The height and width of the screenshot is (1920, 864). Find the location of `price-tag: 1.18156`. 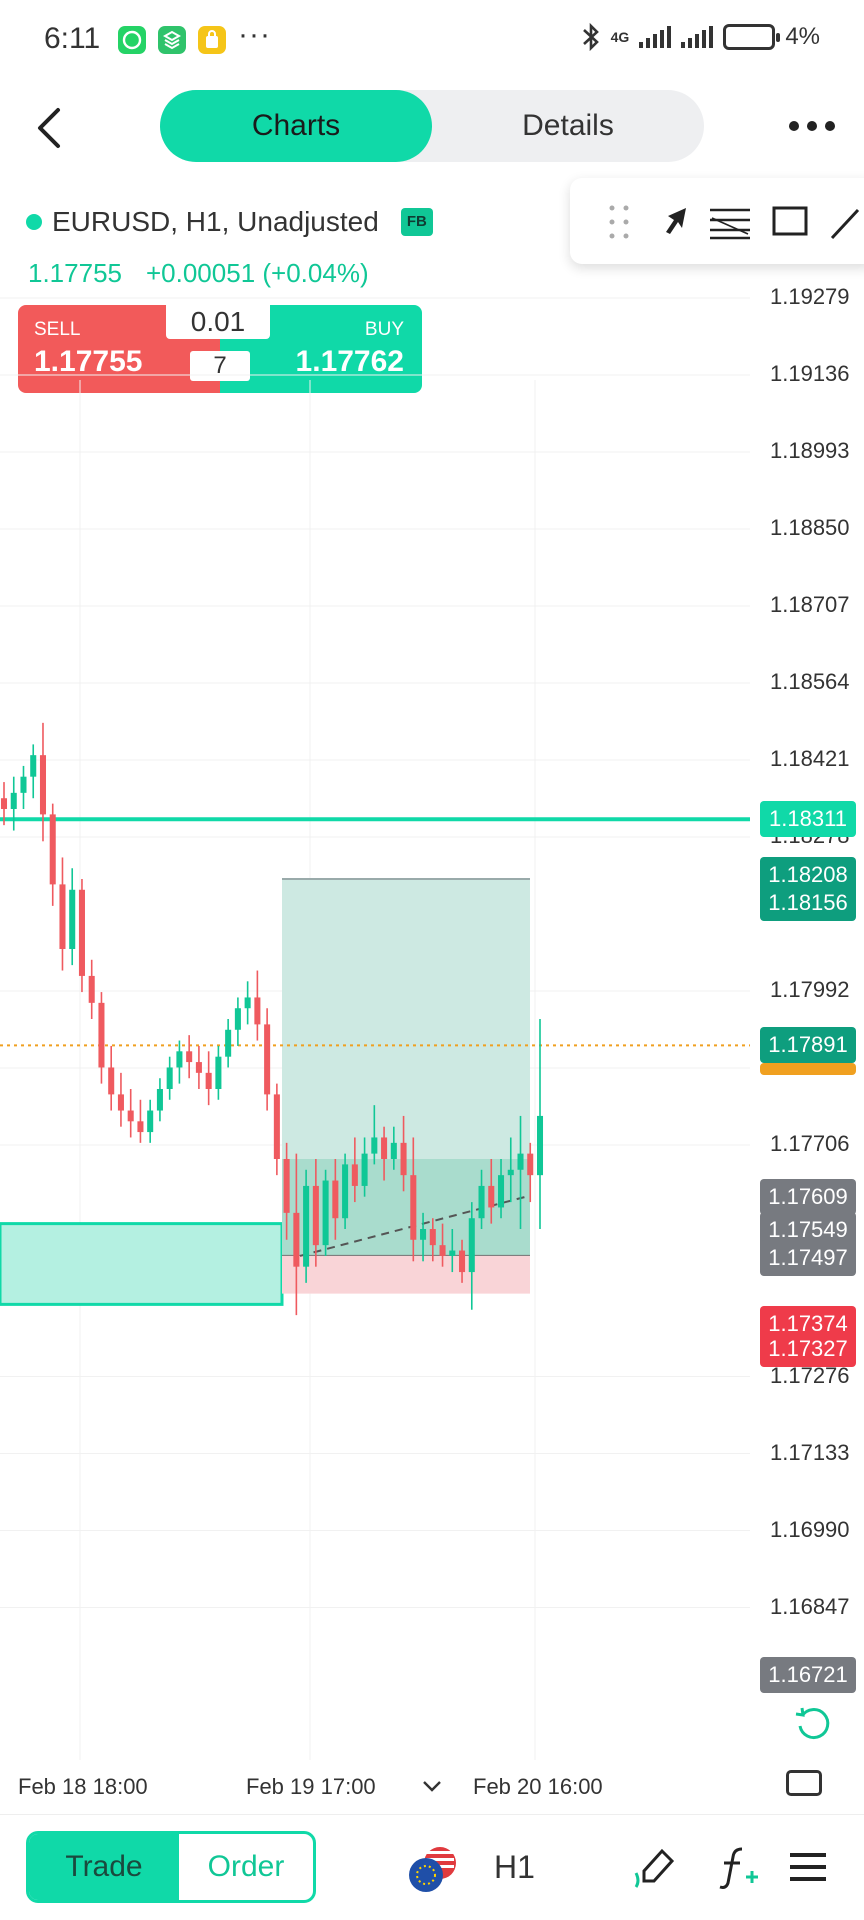

price-tag: 1.18156 is located at coordinates (808, 902).